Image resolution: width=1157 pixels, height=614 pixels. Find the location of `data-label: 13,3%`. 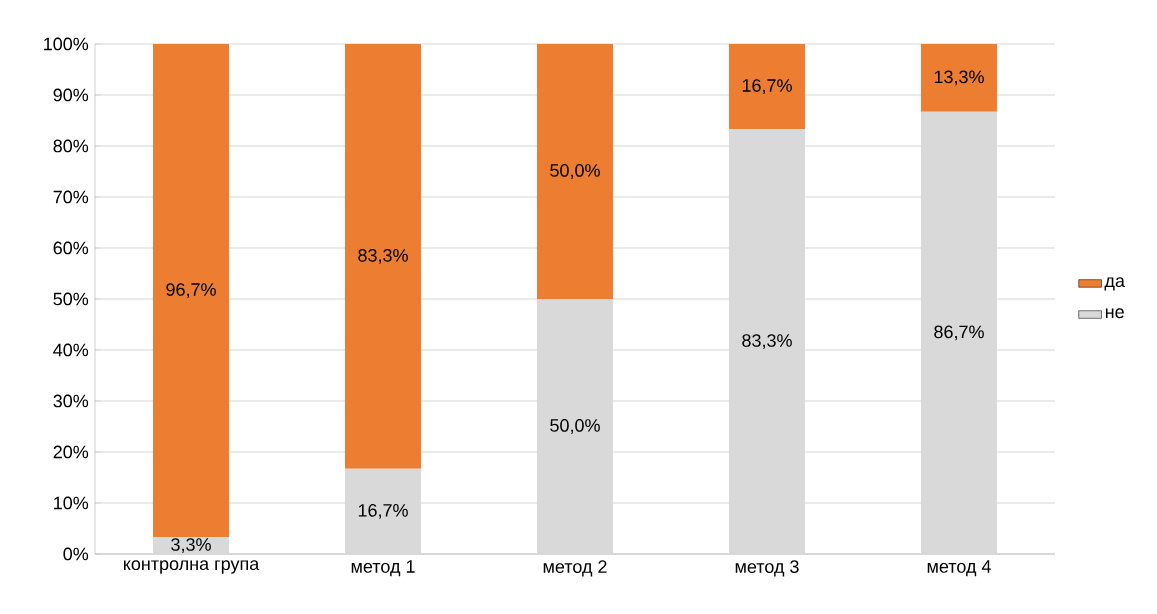

data-label: 13,3% is located at coordinates (959, 78).